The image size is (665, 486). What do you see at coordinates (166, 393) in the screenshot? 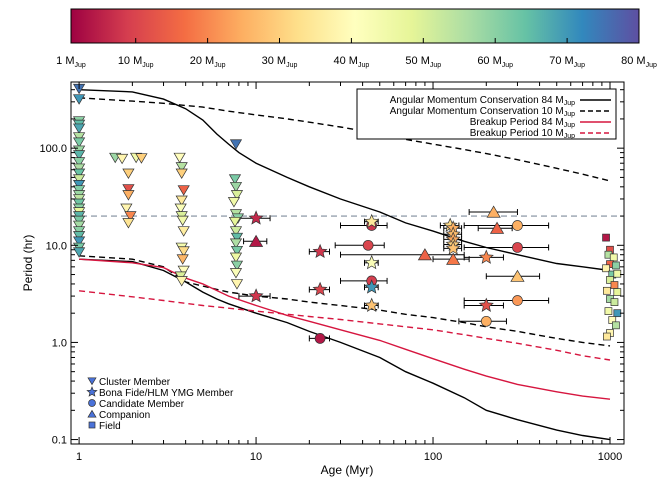
I see `marker-legend-label: Bona Fide/HLM YMG Member` at bounding box center [166, 393].